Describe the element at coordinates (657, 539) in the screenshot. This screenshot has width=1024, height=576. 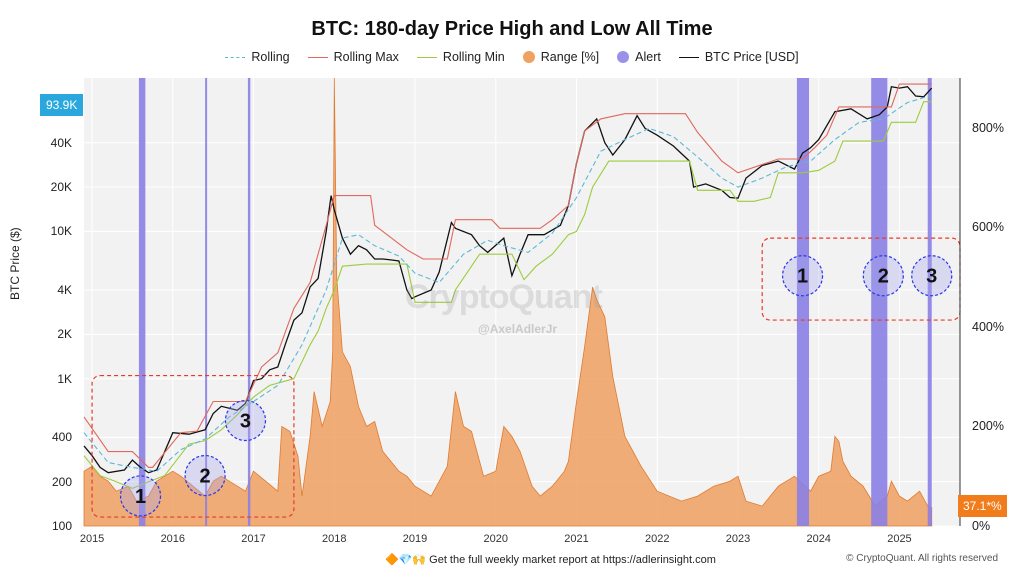
I see `x-tick-label: 2022` at that location.